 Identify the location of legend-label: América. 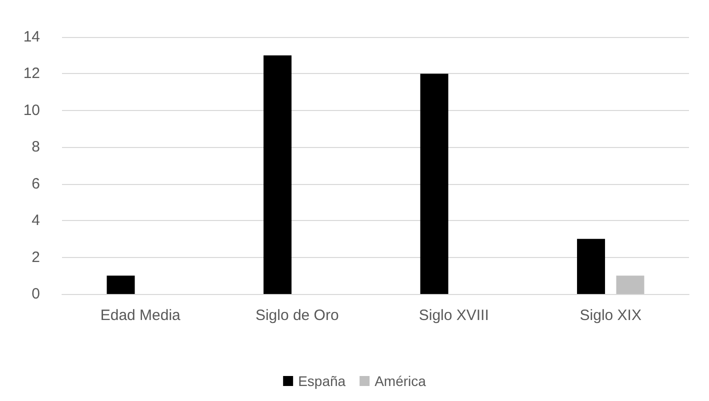
(400, 381).